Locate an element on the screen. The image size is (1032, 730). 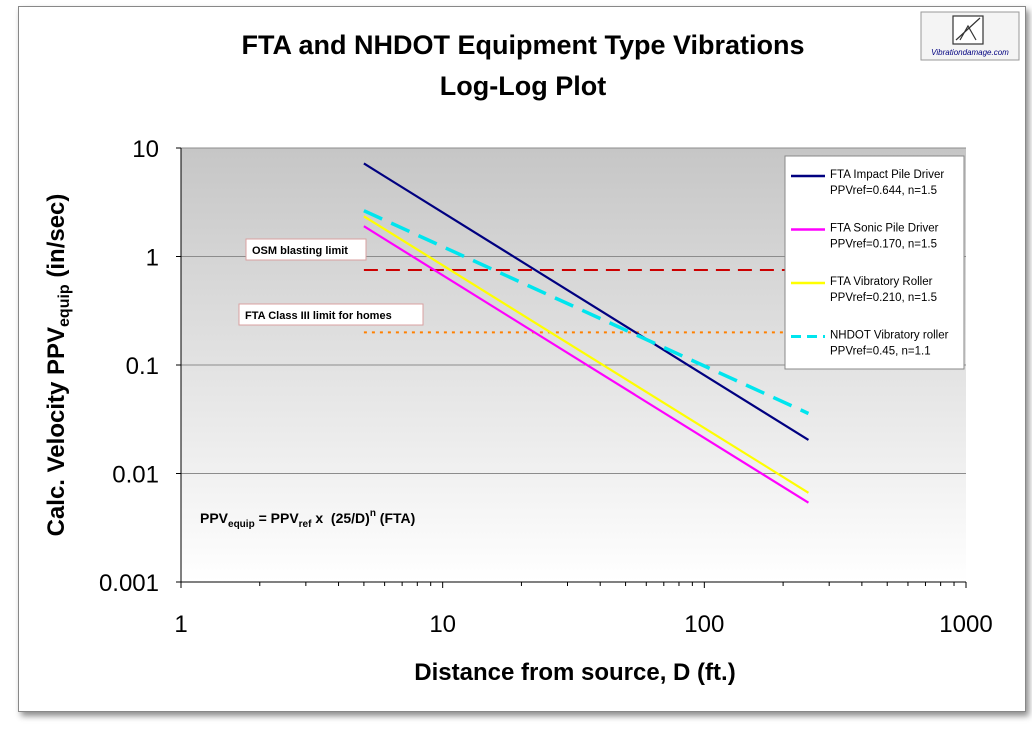
legend-params: PPVref=0.45, n=1.1 is located at coordinates (880, 352).